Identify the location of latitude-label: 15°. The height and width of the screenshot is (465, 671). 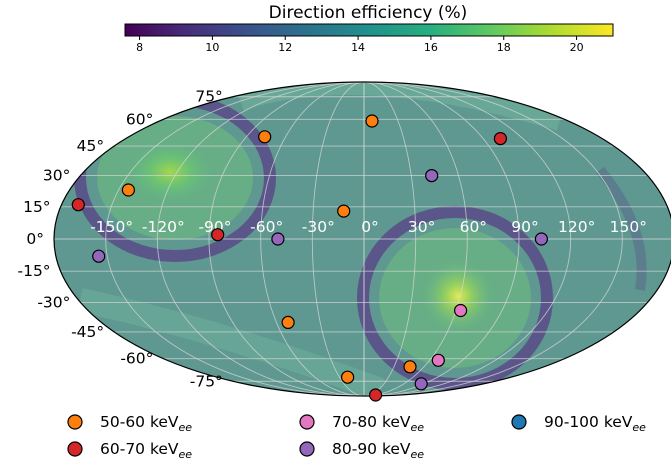
(36, 207).